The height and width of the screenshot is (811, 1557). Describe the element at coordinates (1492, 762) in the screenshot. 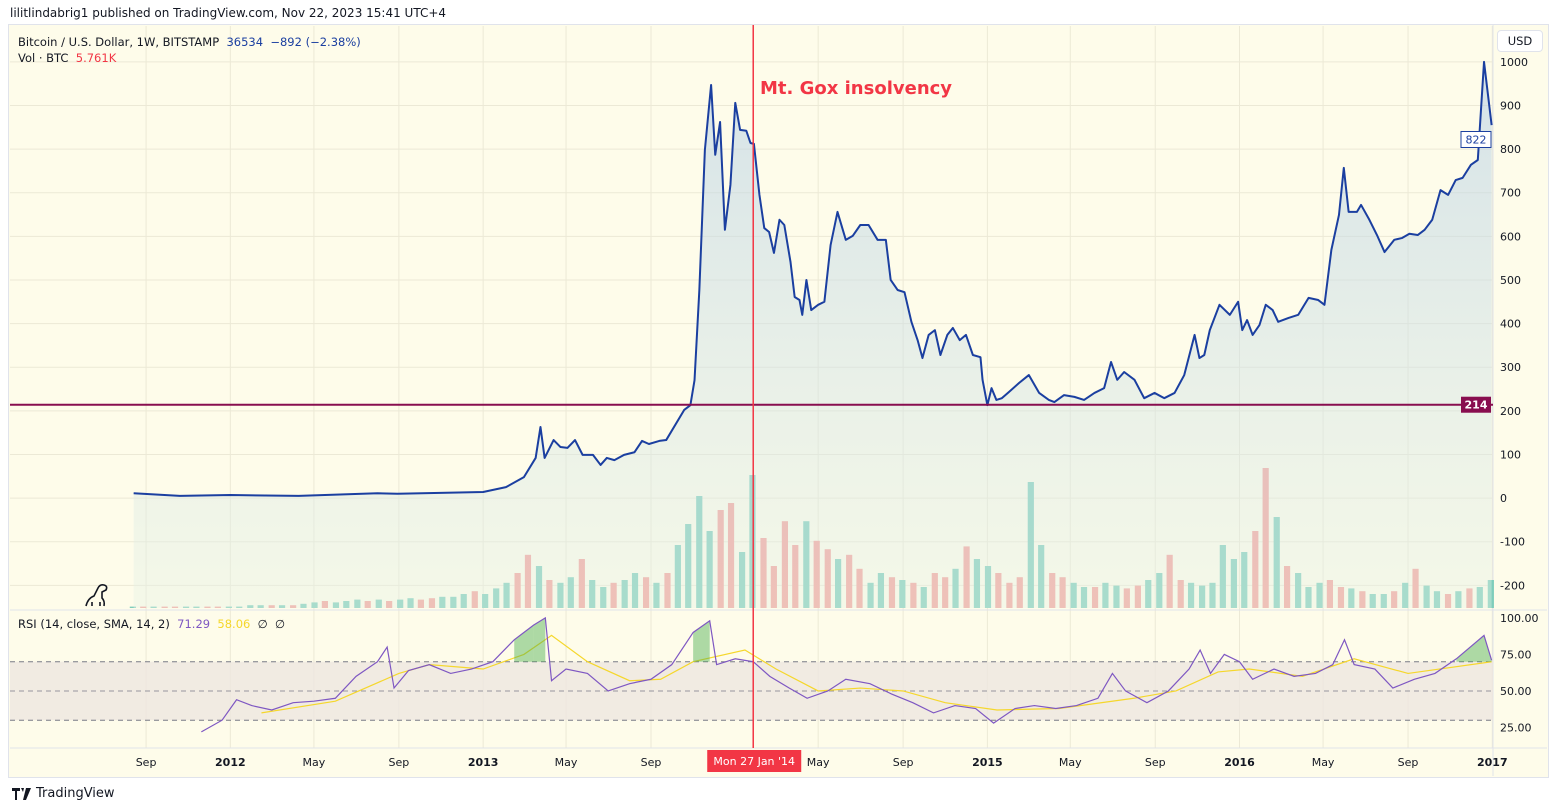

I see `time-axis-tick: 2017` at that location.